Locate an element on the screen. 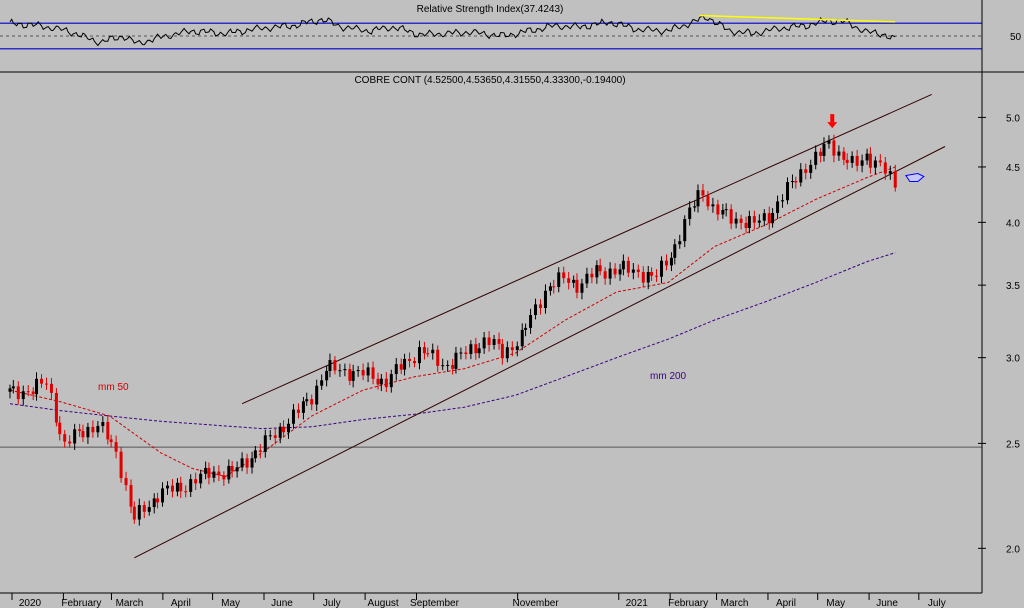 This screenshot has height=608, width=1024. x-tick-label: February is located at coordinates (688, 603).